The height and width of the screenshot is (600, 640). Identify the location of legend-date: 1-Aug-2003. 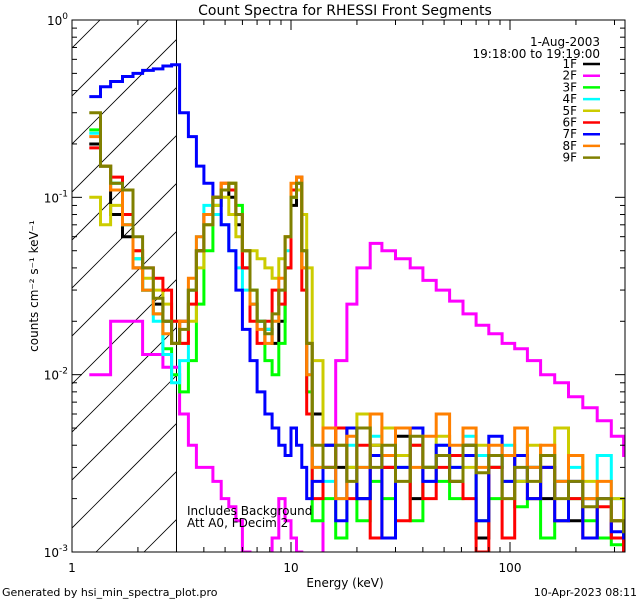
(565, 42).